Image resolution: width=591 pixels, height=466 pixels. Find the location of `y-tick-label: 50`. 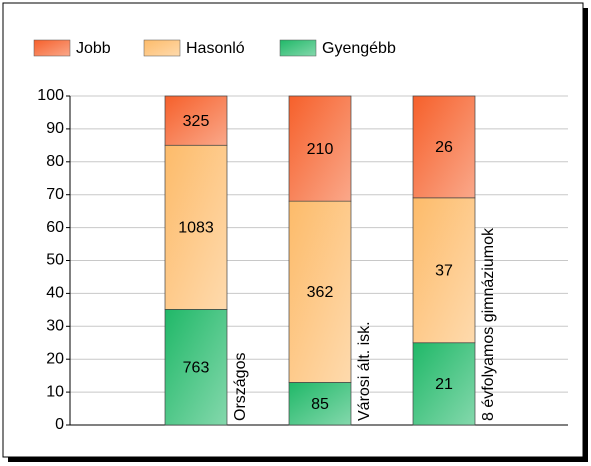

y-tick-label: 50 is located at coordinates (55, 260).